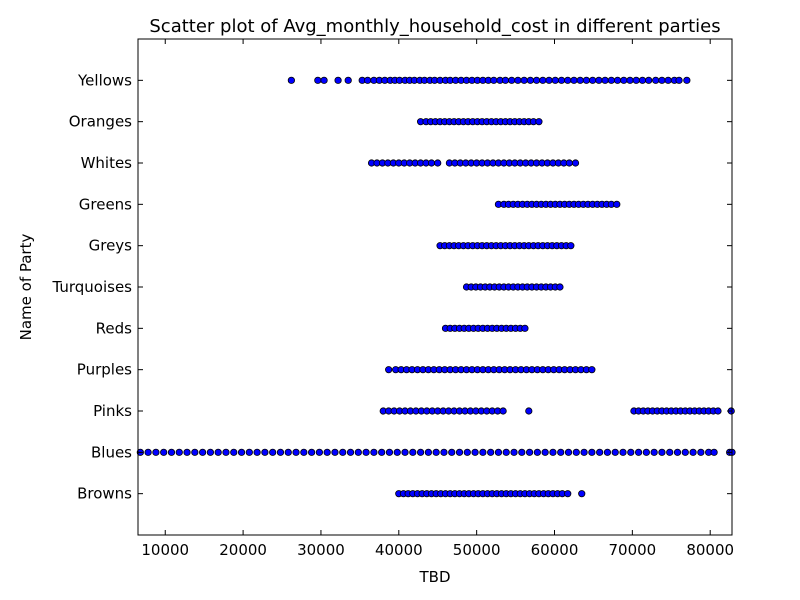 The image size is (800, 600). I want to click on y-tick-label: Purples, so click(104, 370).